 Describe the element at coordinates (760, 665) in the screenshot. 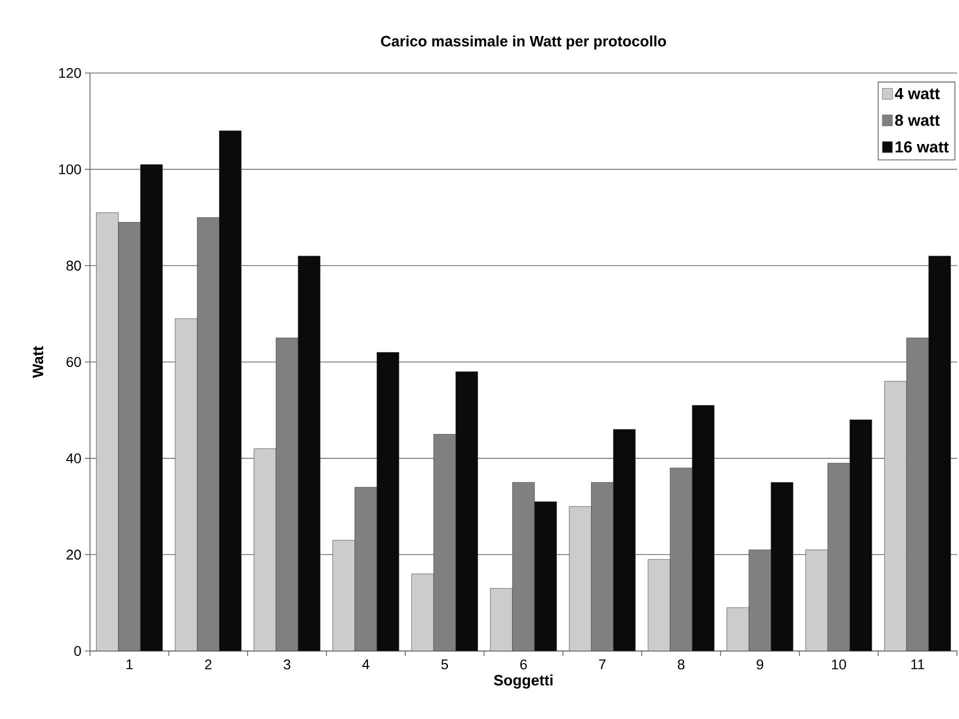

I see `x-tick-label: 9` at that location.